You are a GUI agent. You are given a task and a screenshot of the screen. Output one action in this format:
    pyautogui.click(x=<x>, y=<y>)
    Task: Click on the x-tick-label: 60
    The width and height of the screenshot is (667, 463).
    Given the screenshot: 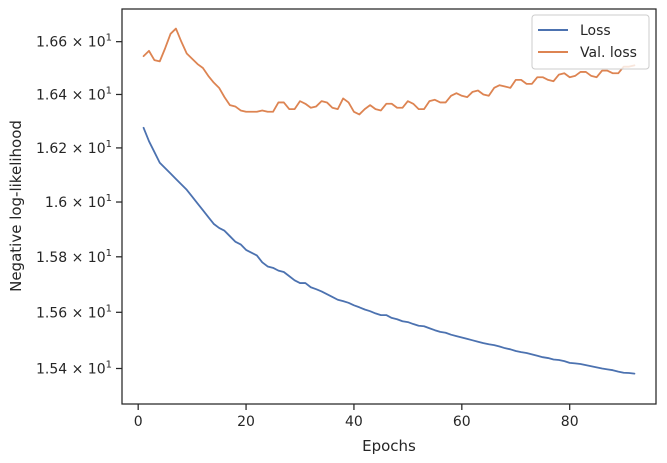 What is the action you would take?
    pyautogui.click(x=462, y=422)
    